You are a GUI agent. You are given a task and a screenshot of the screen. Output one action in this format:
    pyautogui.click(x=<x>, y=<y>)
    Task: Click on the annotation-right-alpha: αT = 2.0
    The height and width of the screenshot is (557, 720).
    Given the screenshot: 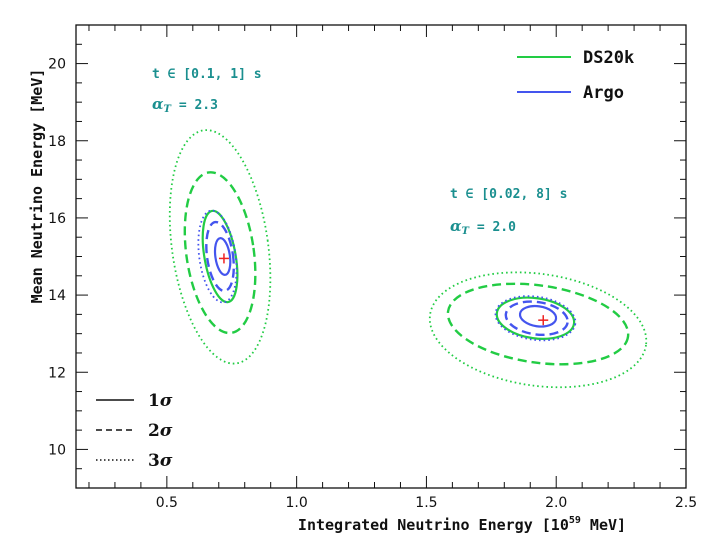 What is the action you would take?
    pyautogui.click(x=483, y=227)
    